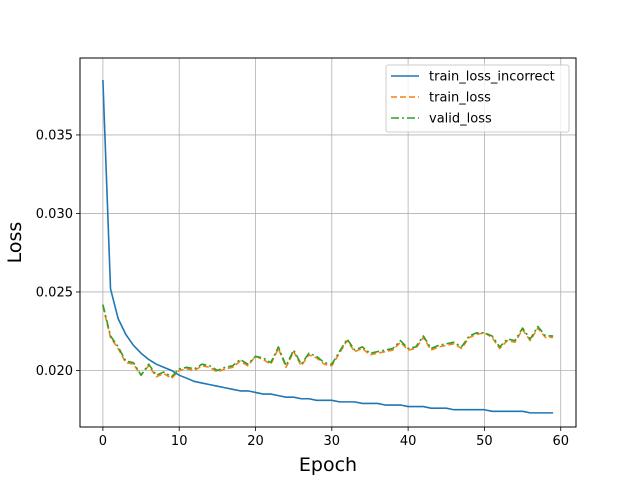  Describe the element at coordinates (328, 465) in the screenshot. I see `x-axis-label: Epoch` at that location.